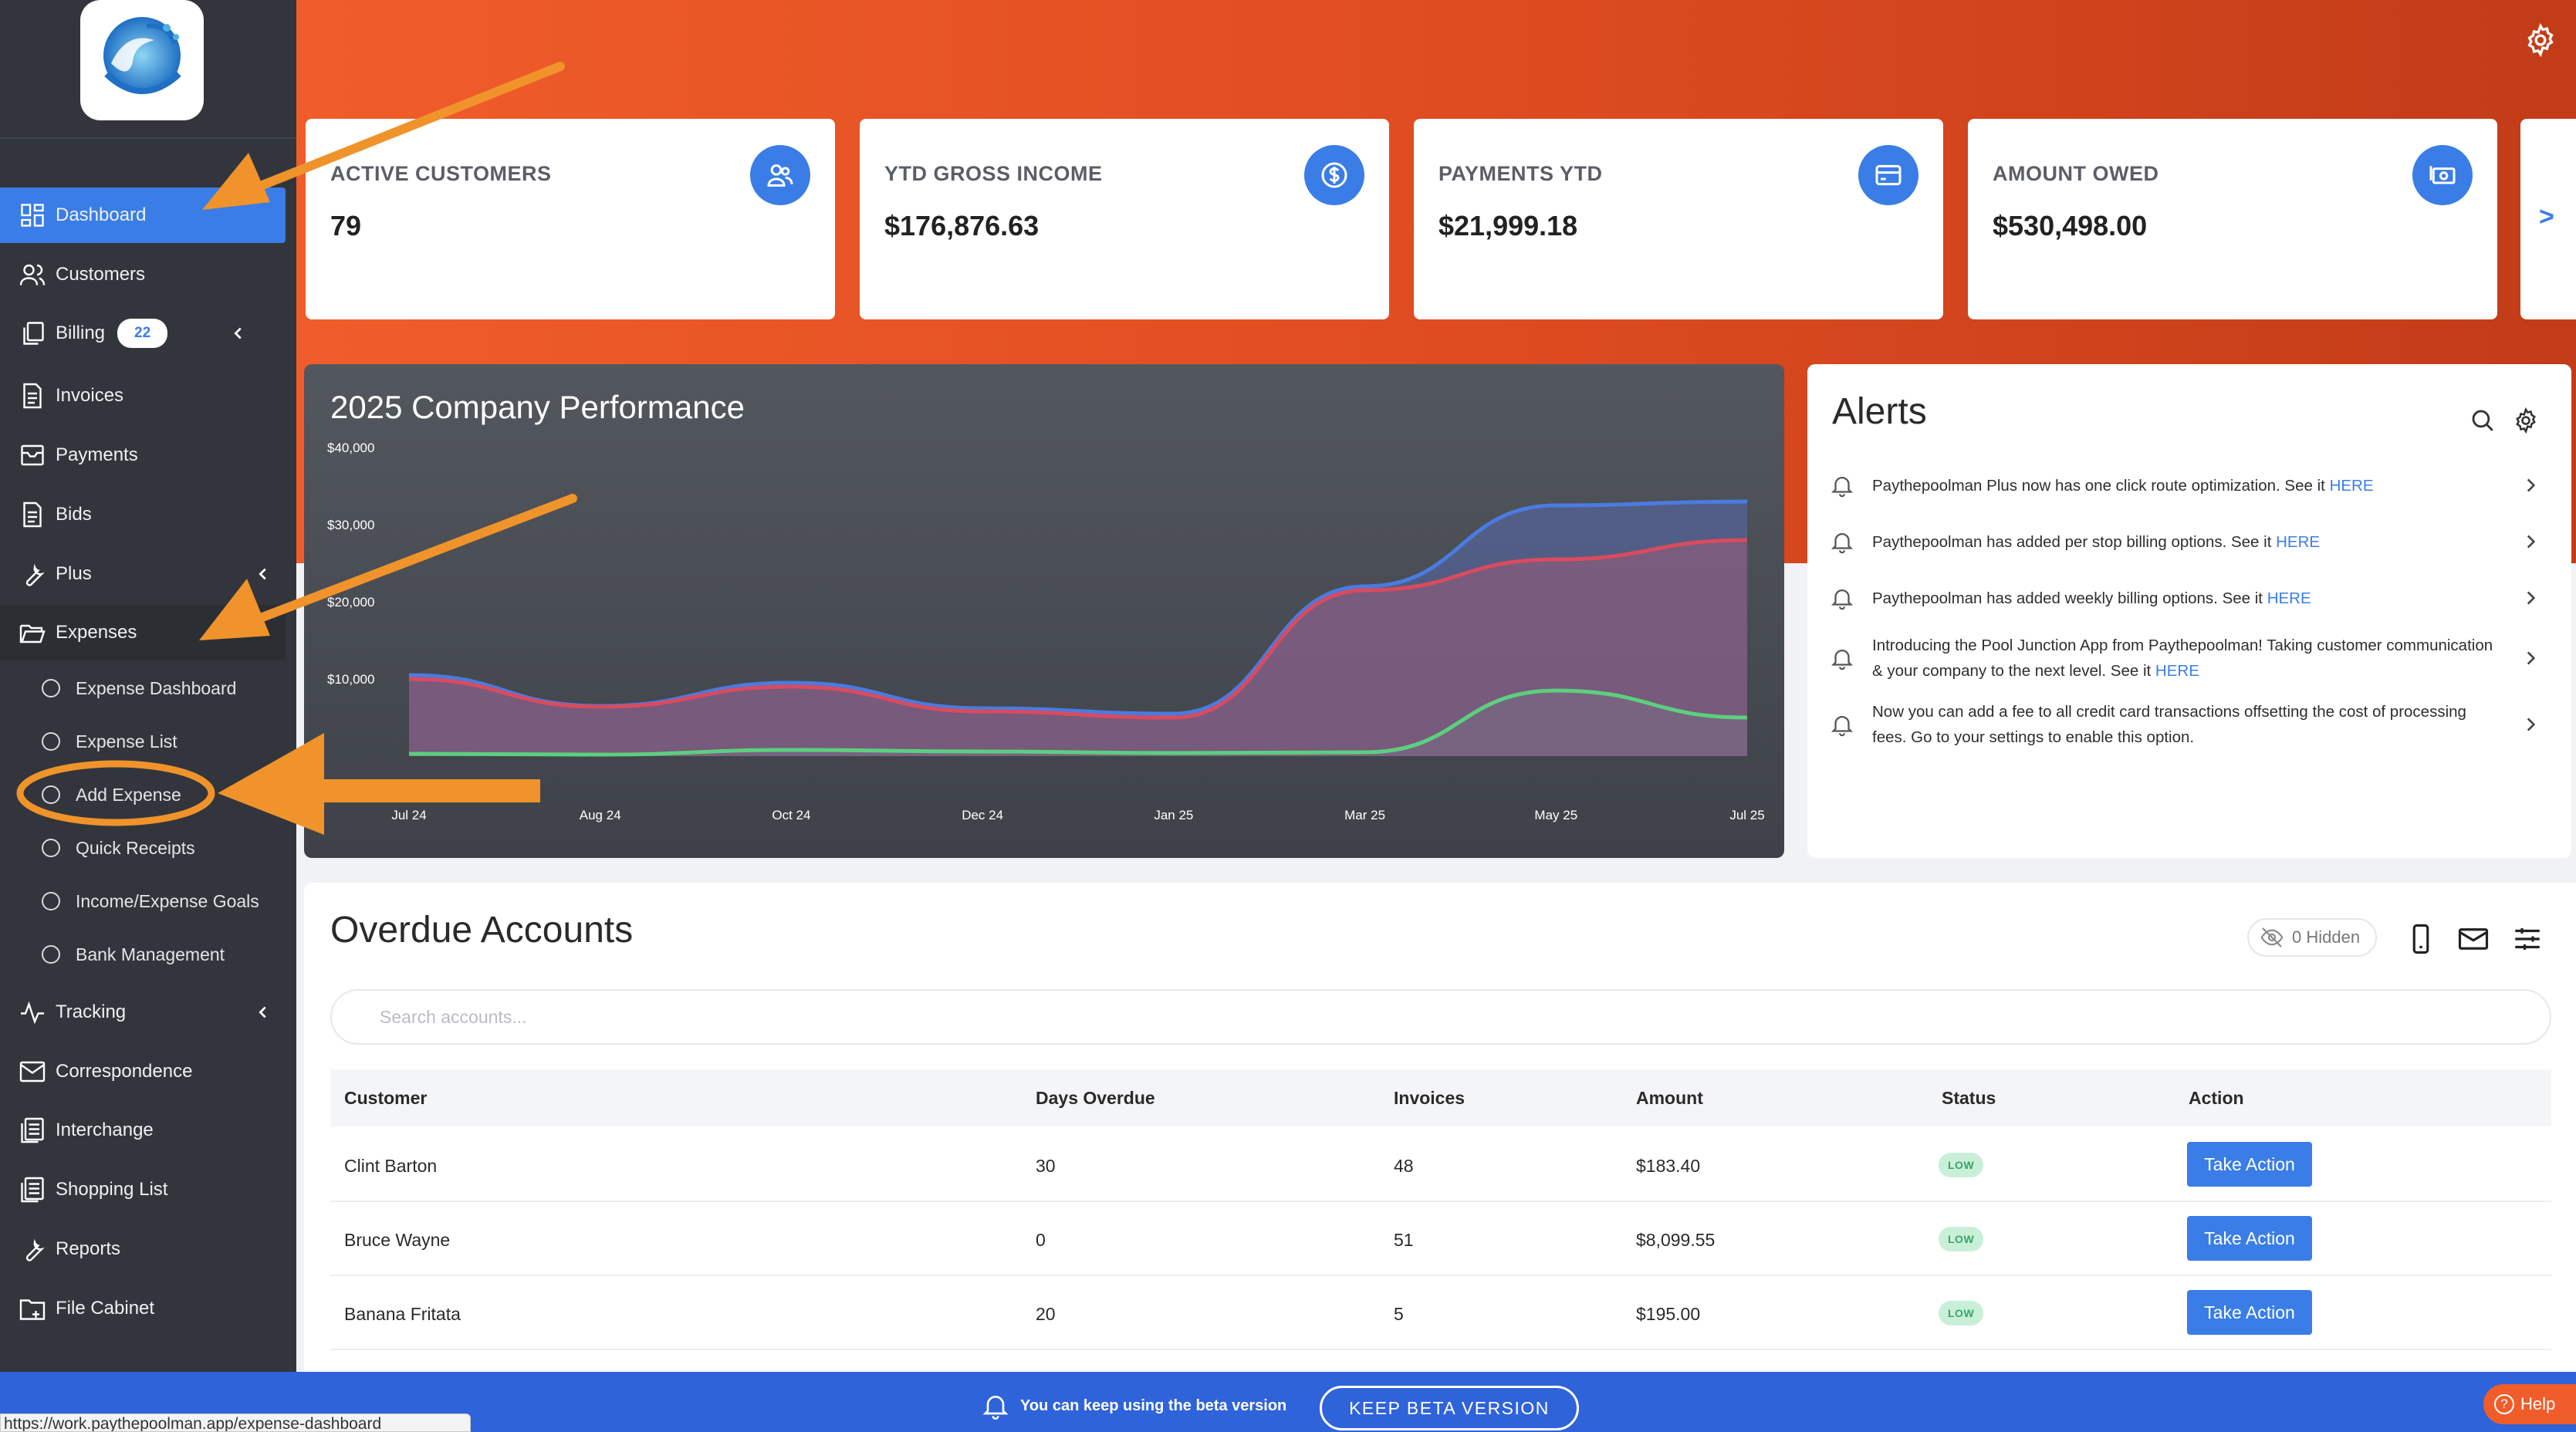 The height and width of the screenshot is (1432, 2576). I want to click on series-line, so click(1078, 722).